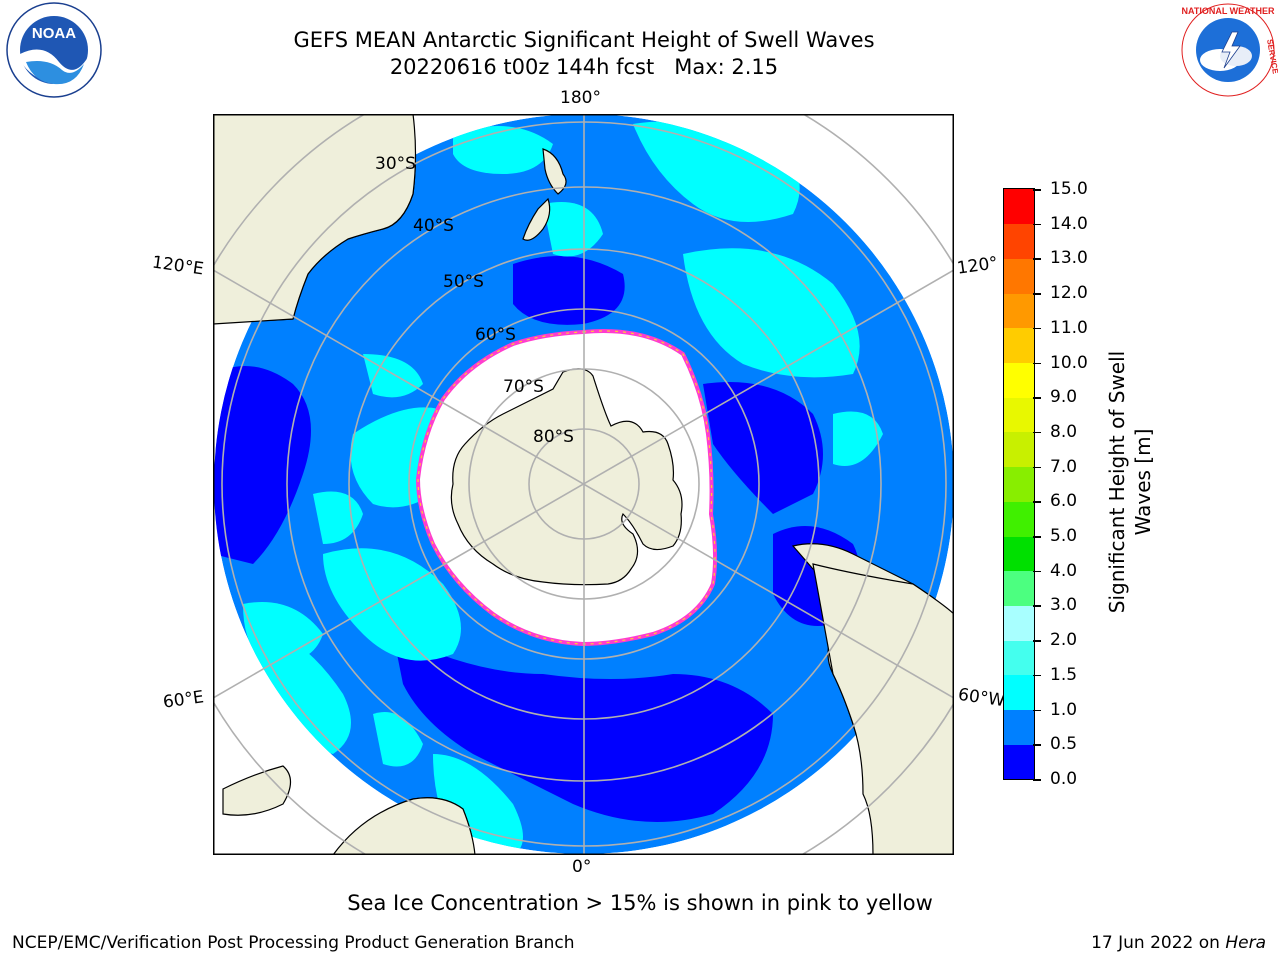 This screenshot has height=960, width=1280. What do you see at coordinates (177, 266) in the screenshot?
I see `lon-label-120e: 120°E` at bounding box center [177, 266].